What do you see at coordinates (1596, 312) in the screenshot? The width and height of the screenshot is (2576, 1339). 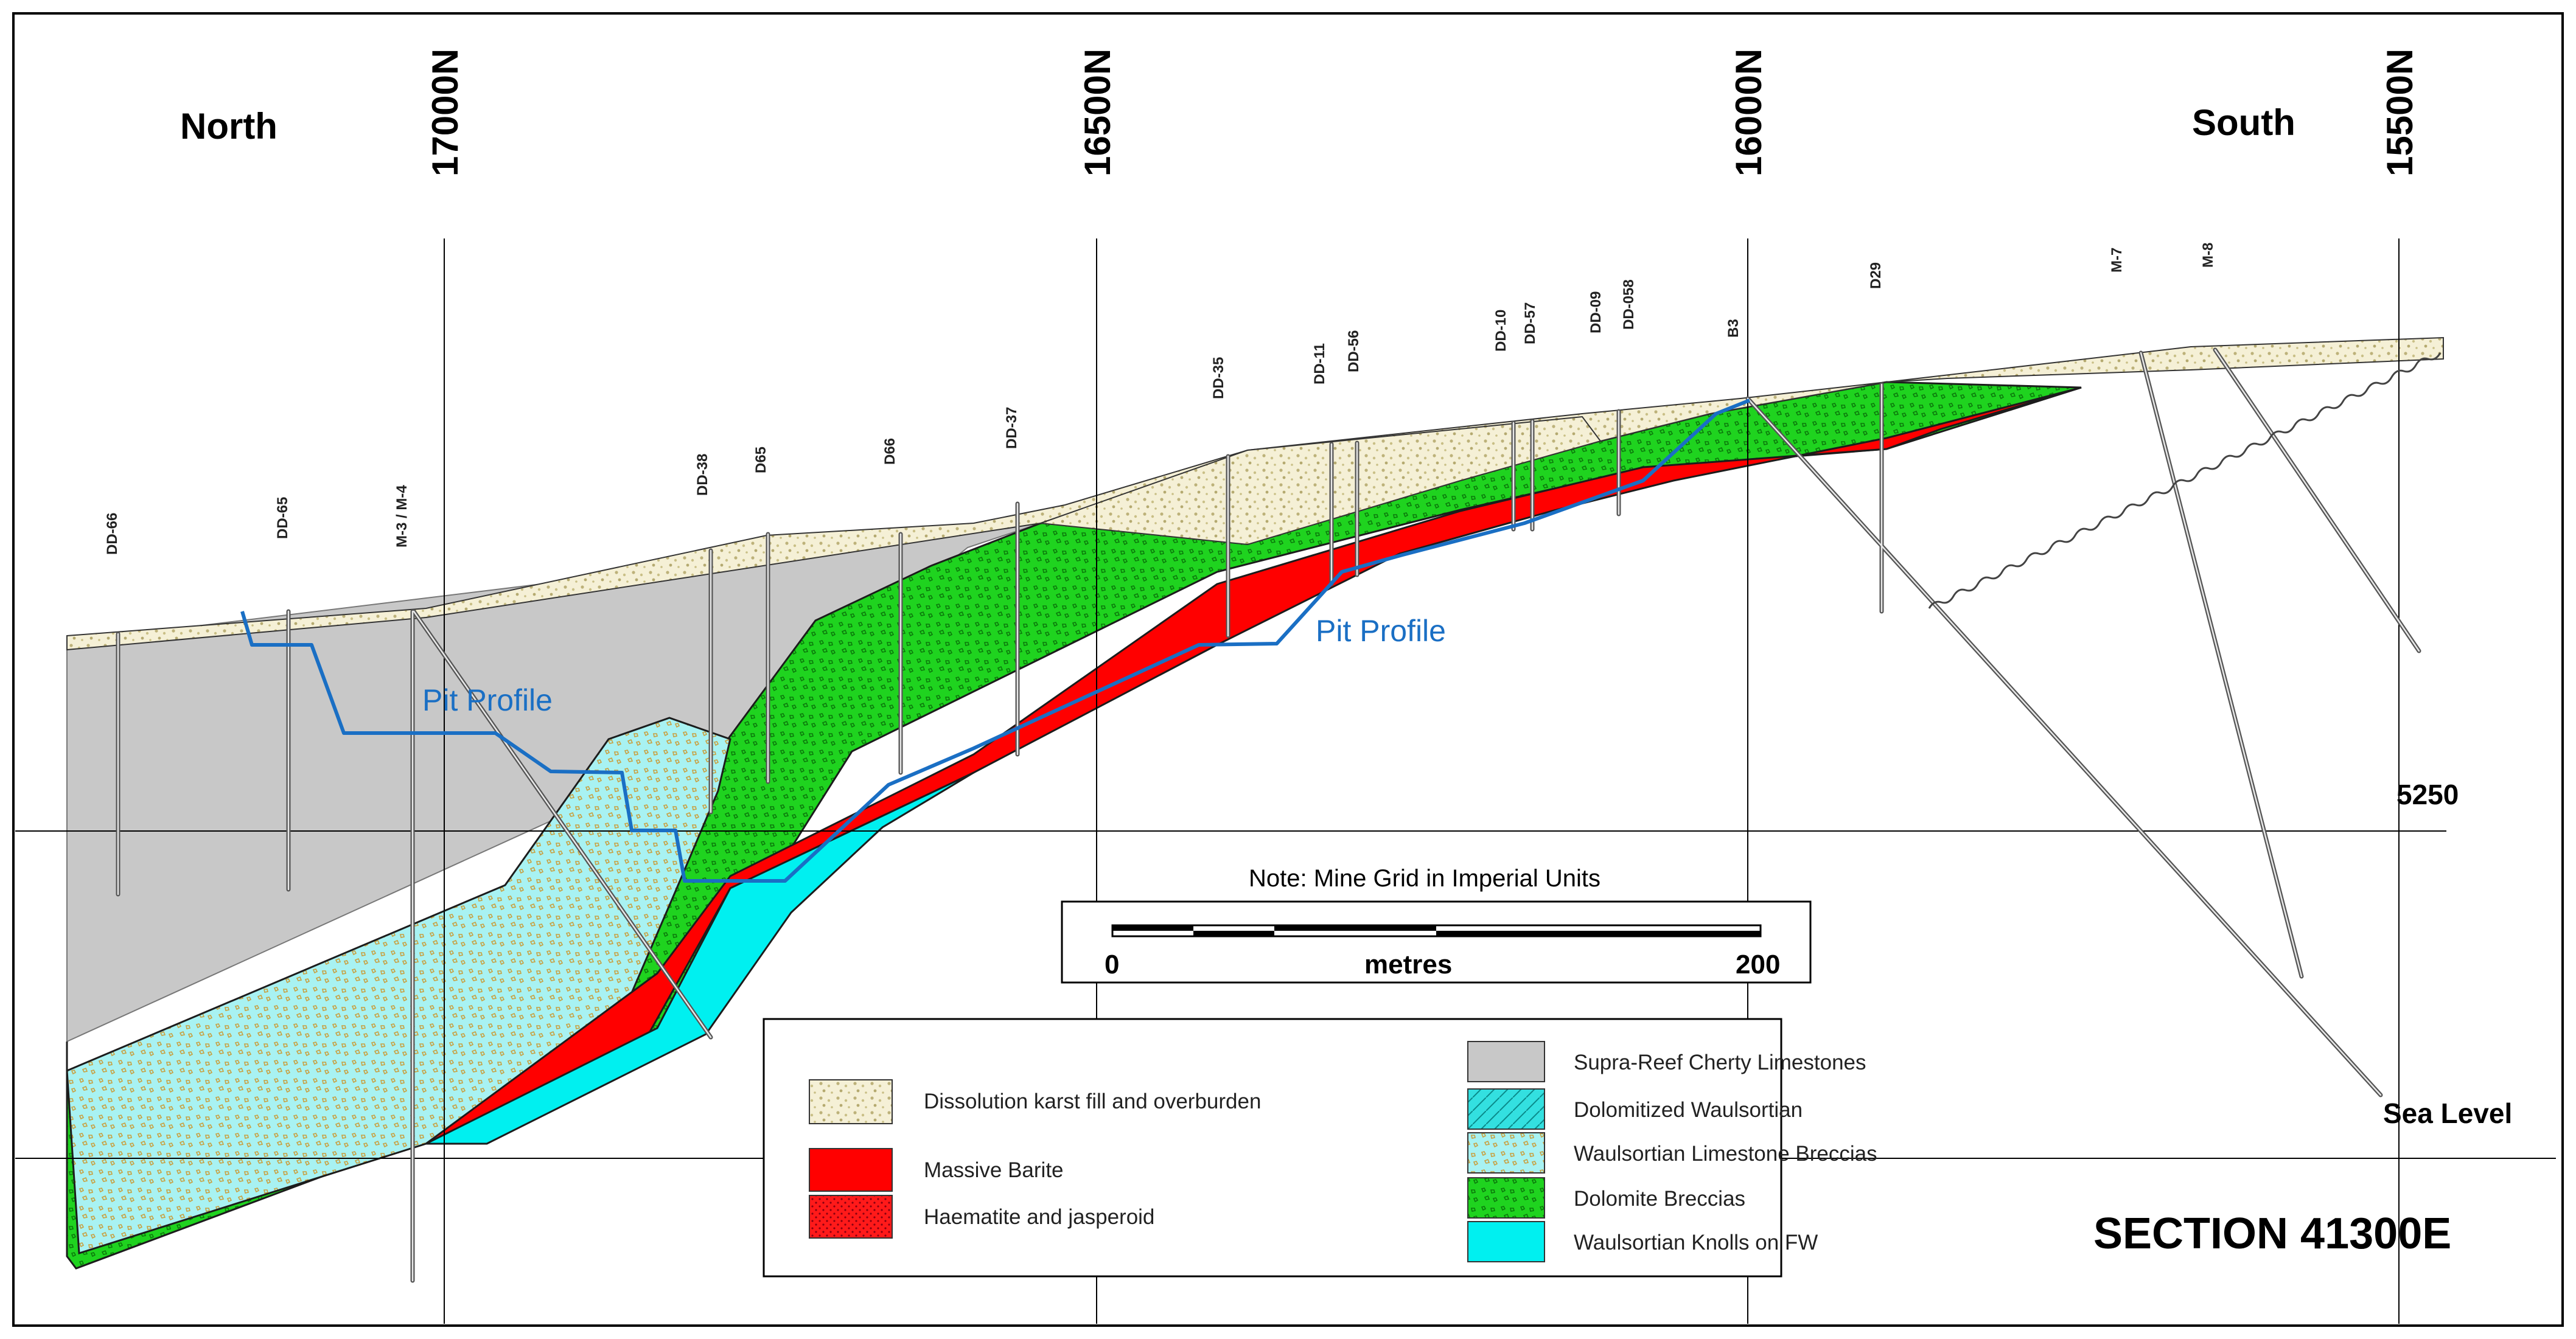 I see `hole-label-dd-09: DD-09` at bounding box center [1596, 312].